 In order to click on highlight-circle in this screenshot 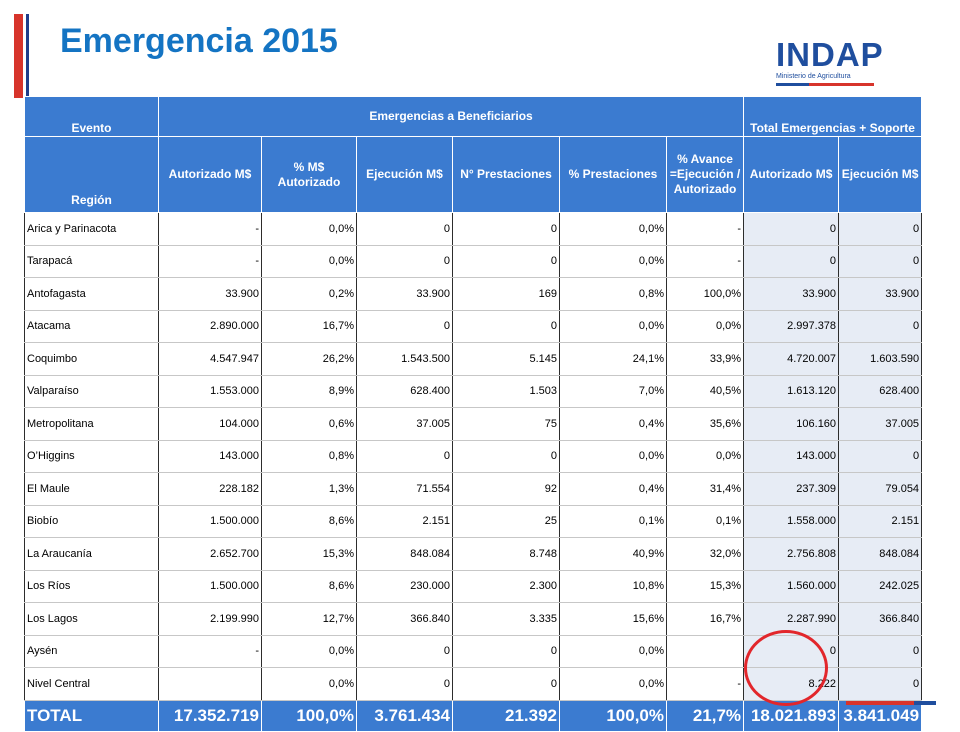, I will do `click(786, 668)`.